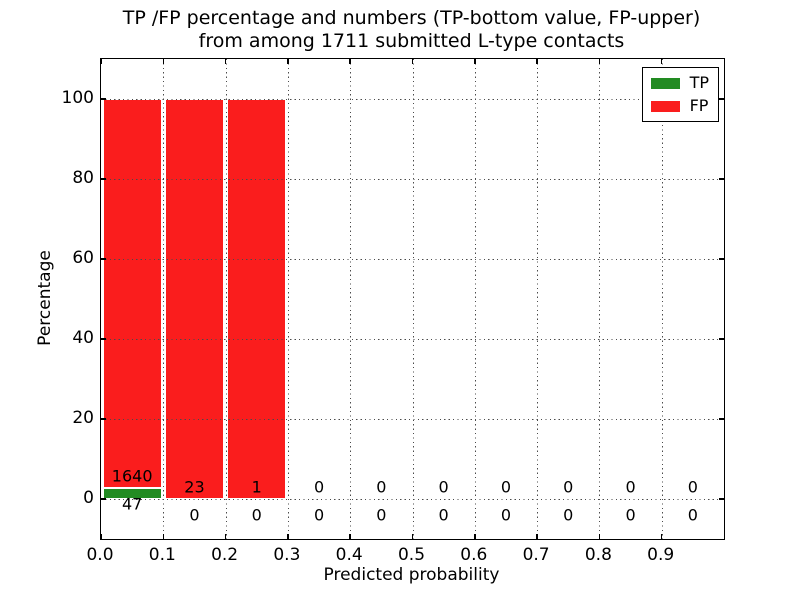 This screenshot has width=800, height=600. I want to click on x-tick-label: 0.8, so click(598, 555).